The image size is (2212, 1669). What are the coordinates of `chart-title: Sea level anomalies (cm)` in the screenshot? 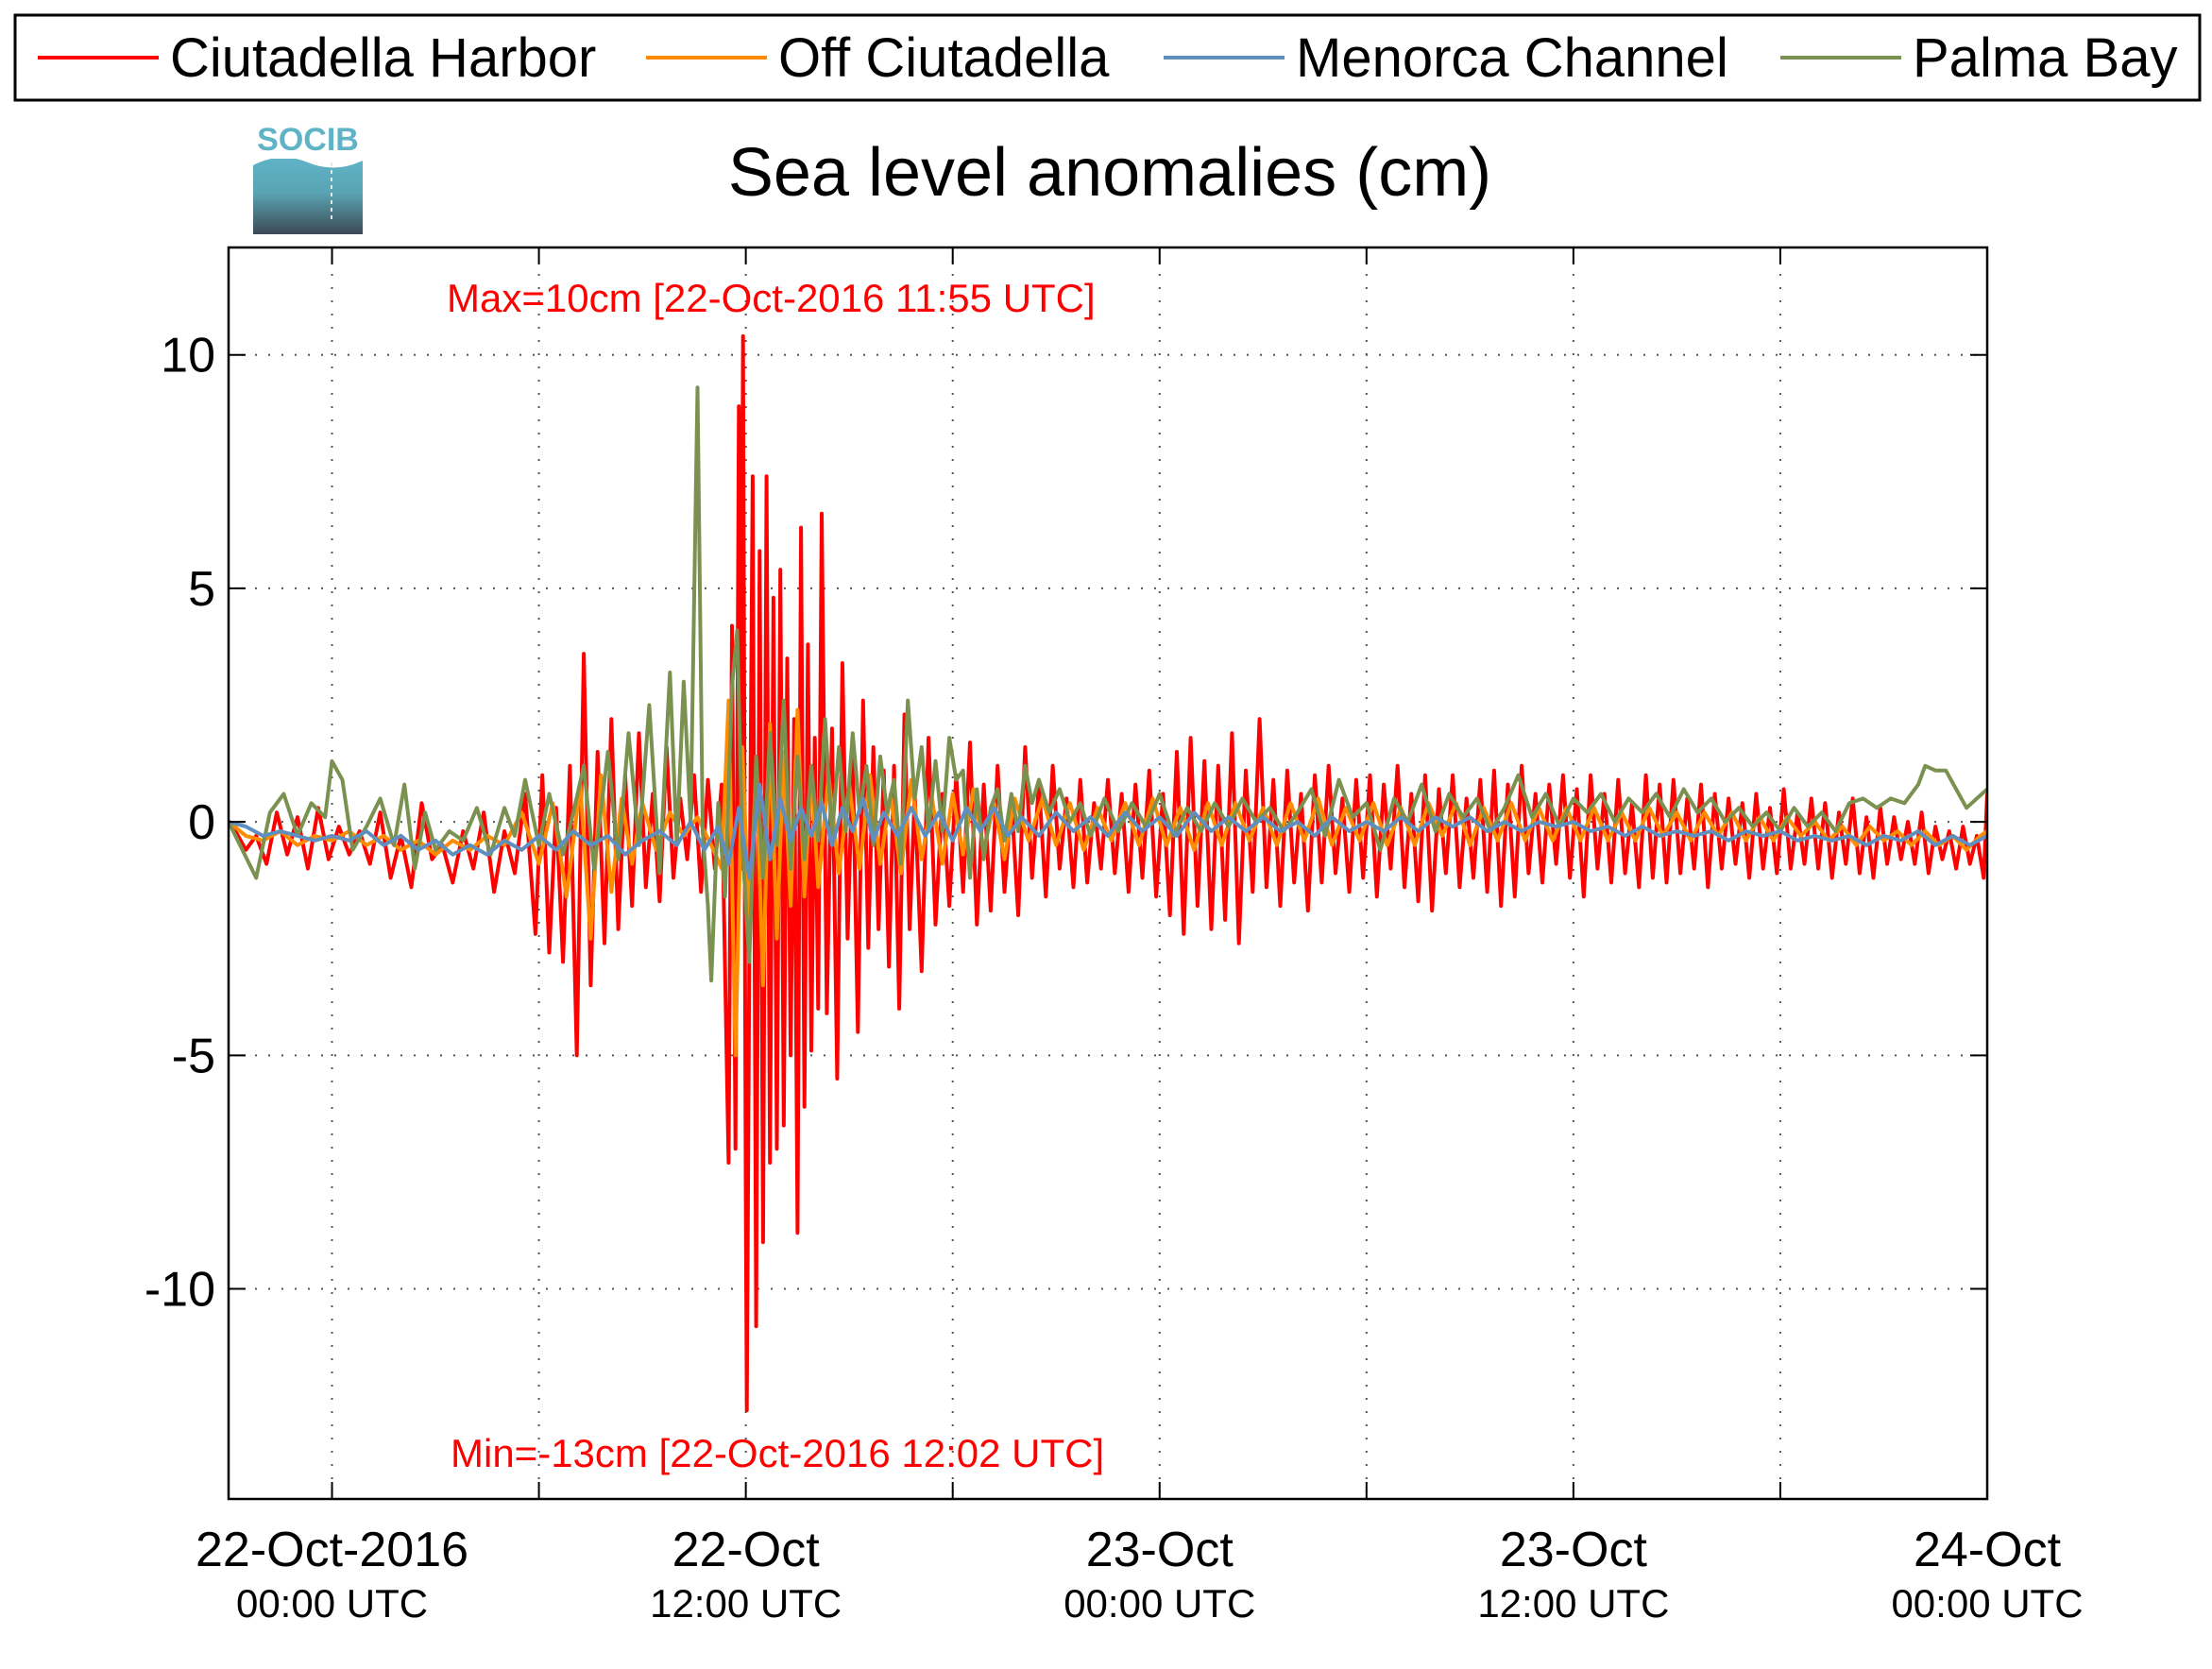 It's located at (1109, 173).